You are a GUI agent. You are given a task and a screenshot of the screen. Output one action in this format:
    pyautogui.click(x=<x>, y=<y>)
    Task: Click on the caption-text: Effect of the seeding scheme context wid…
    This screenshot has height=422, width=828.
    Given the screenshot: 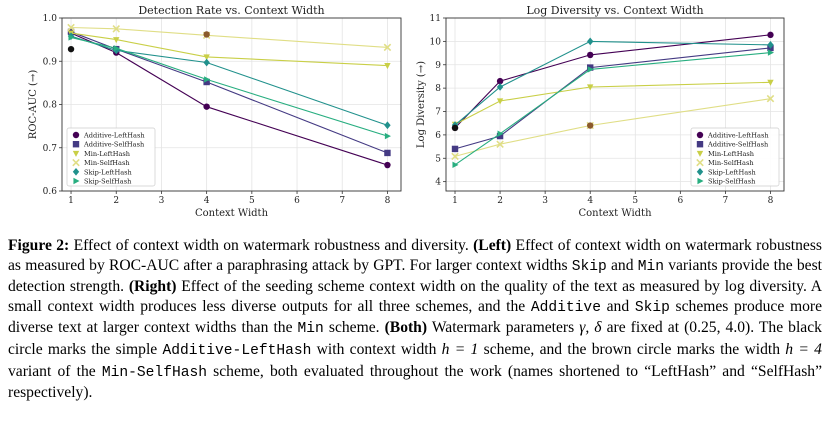 What is the action you would take?
    pyautogui.click(x=415, y=296)
    